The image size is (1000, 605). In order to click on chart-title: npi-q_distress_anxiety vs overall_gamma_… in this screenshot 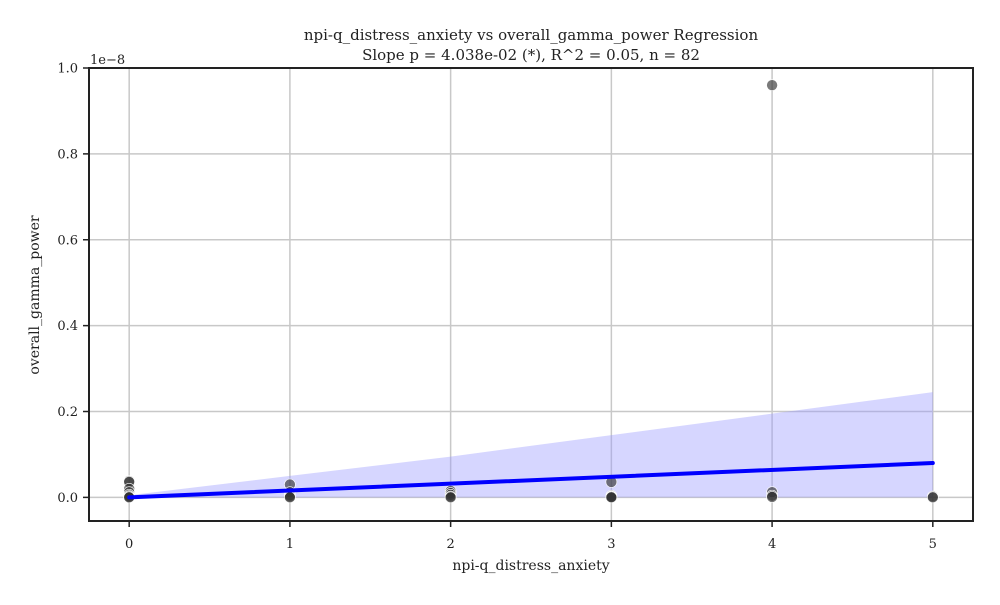, I will do `click(531, 35)`.